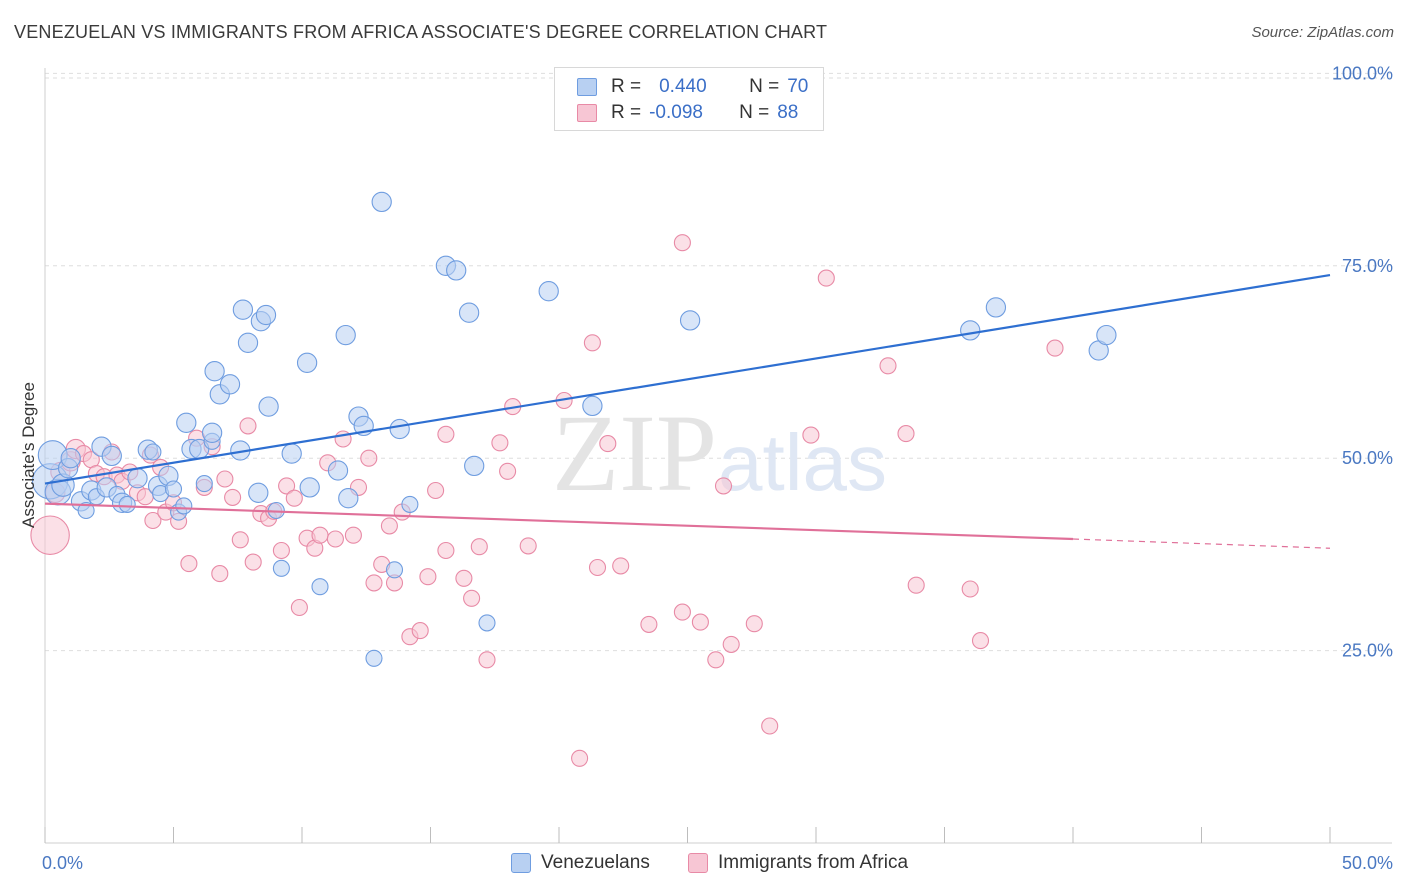 The image size is (1406, 892). I want to click on series-legend-venezuelans: Venezuelans, so click(580, 863).